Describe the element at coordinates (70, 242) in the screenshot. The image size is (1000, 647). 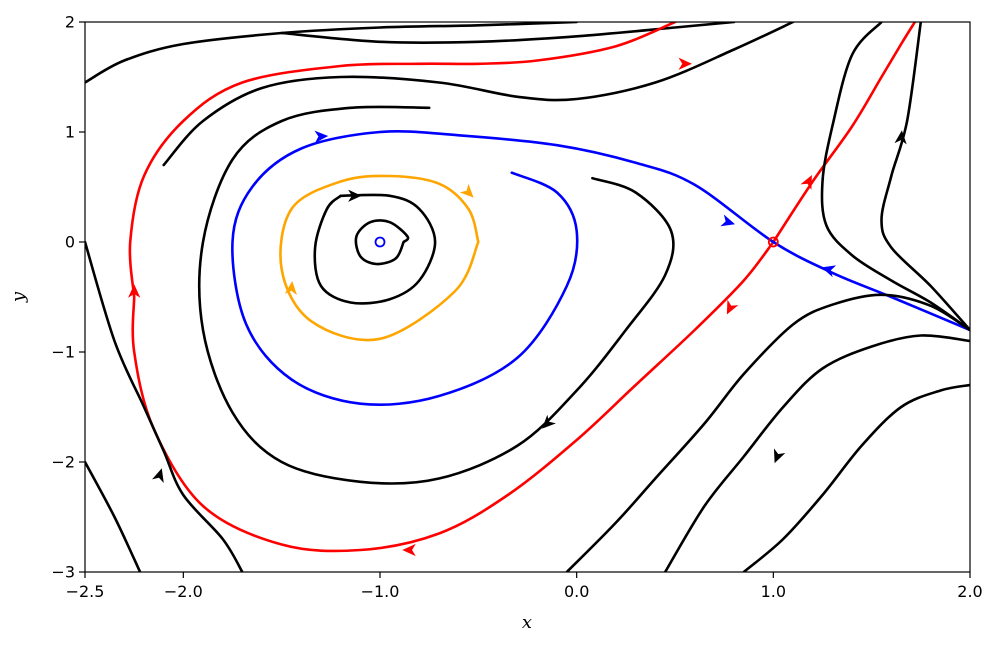
I see `y-tick-label: 0` at that location.